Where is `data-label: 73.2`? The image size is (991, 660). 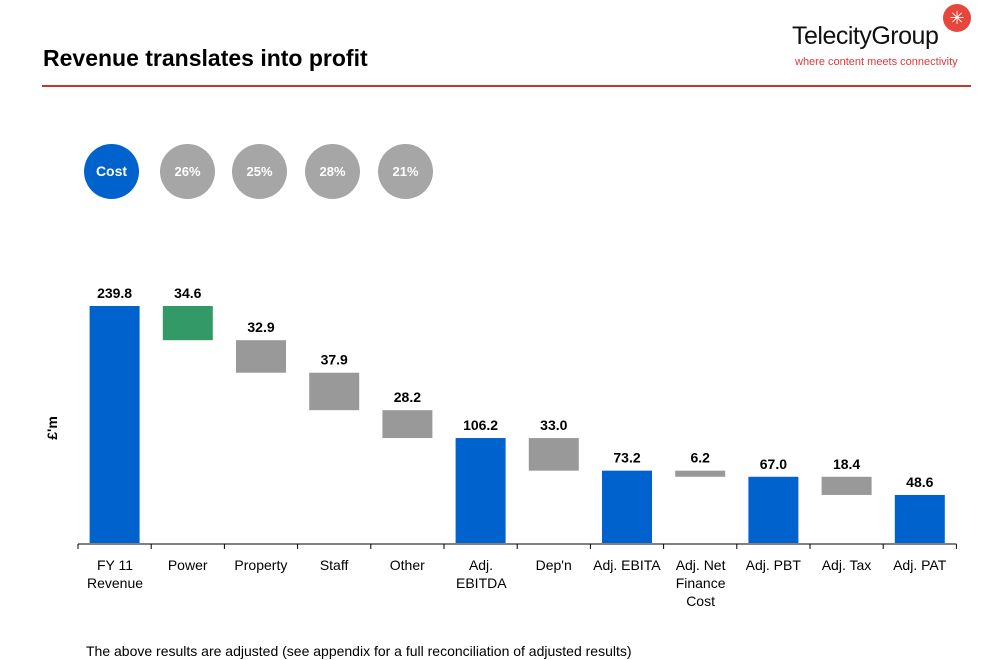
data-label: 73.2 is located at coordinates (626, 458).